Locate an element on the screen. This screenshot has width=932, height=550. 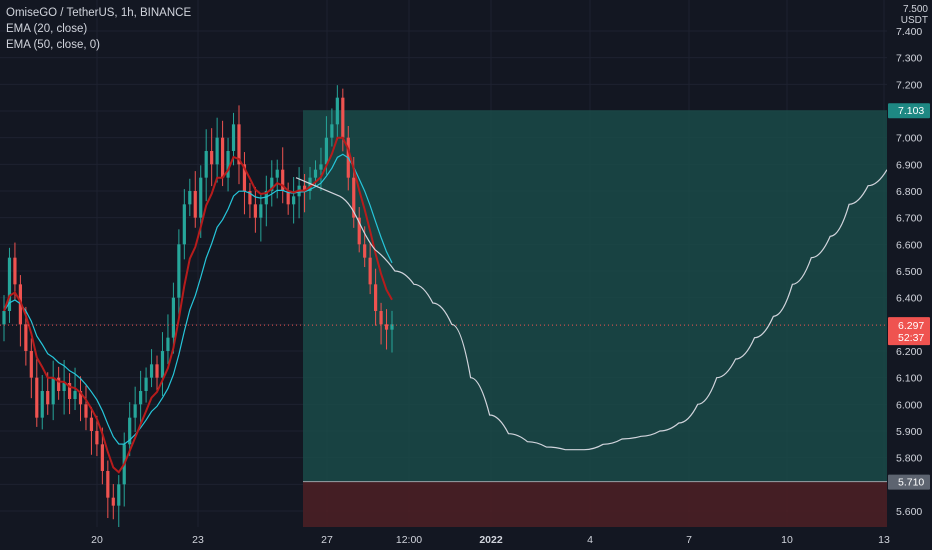
price-tick-label: 6.400 is located at coordinates (909, 299).